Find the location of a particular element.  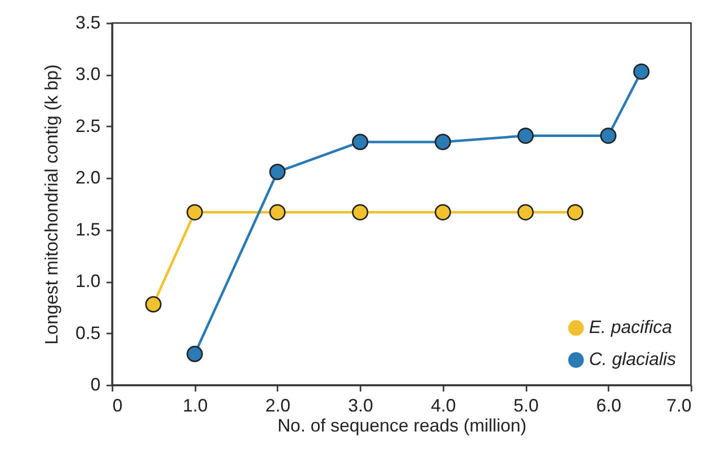

y-tick-label: 1.5 is located at coordinates (87, 229).